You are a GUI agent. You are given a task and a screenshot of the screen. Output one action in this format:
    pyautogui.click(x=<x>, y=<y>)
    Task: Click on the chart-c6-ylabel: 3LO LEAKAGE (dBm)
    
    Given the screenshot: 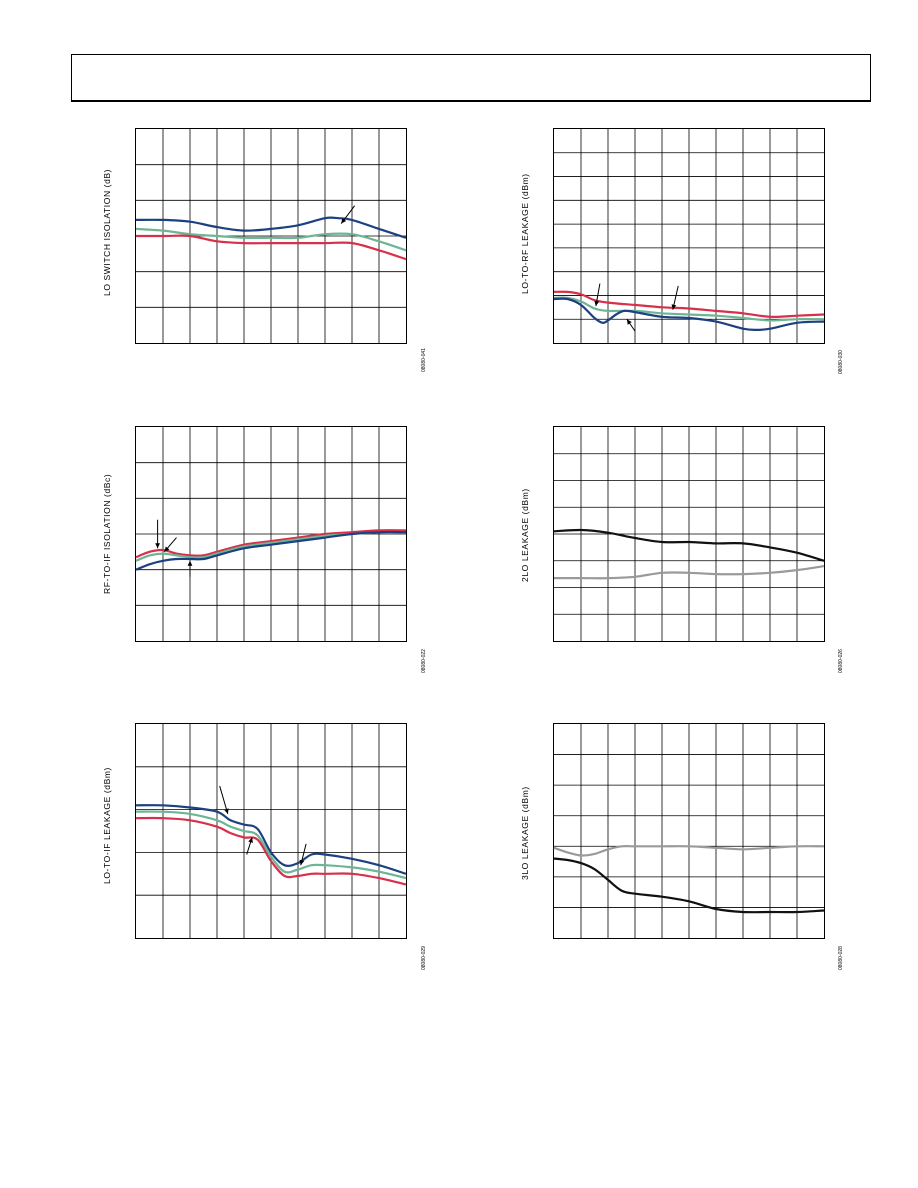 What is the action you would take?
    pyautogui.click(x=525, y=833)
    